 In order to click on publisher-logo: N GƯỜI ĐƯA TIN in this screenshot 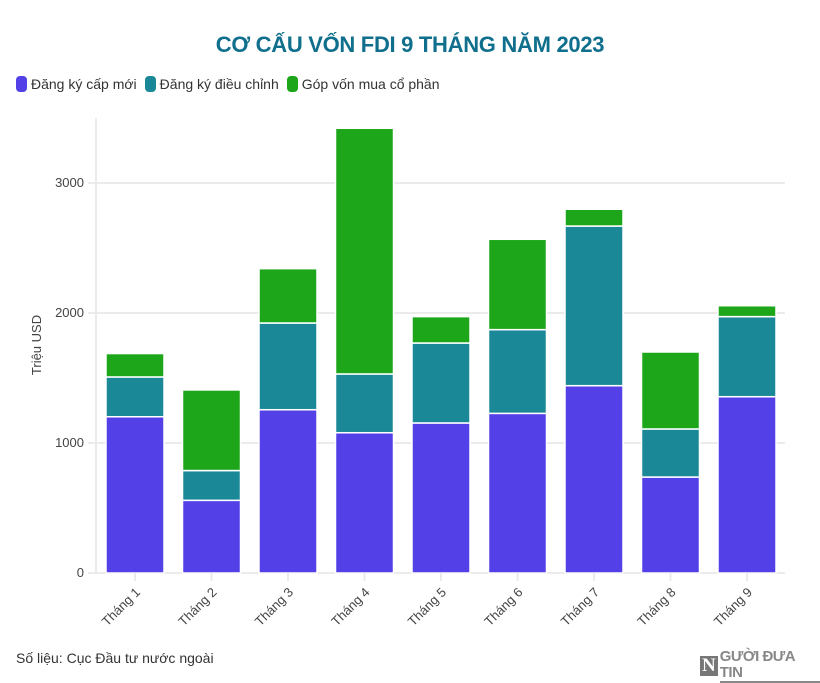, I will do `click(760, 666)`.